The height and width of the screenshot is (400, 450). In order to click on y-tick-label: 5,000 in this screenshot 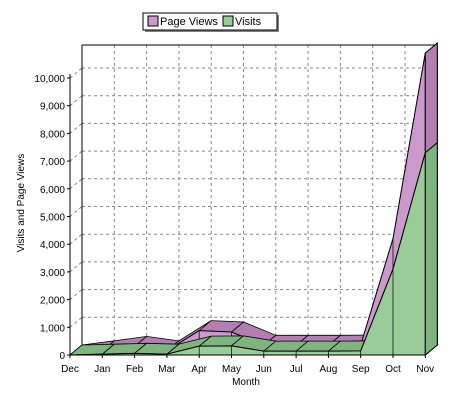, I will do `click(52, 218)`.